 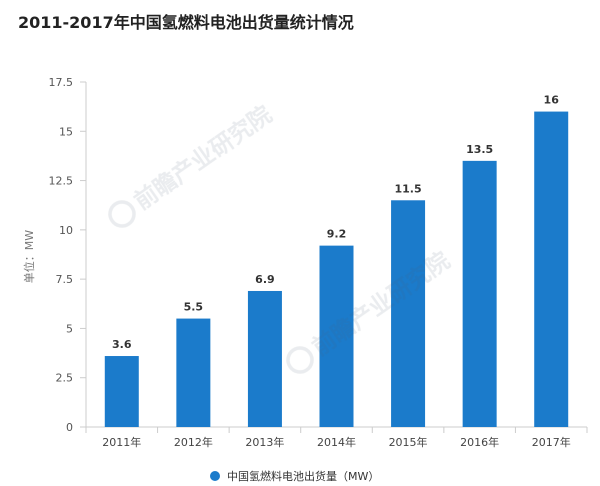 I want to click on y-tick-label: 12.5, so click(x=61, y=181).